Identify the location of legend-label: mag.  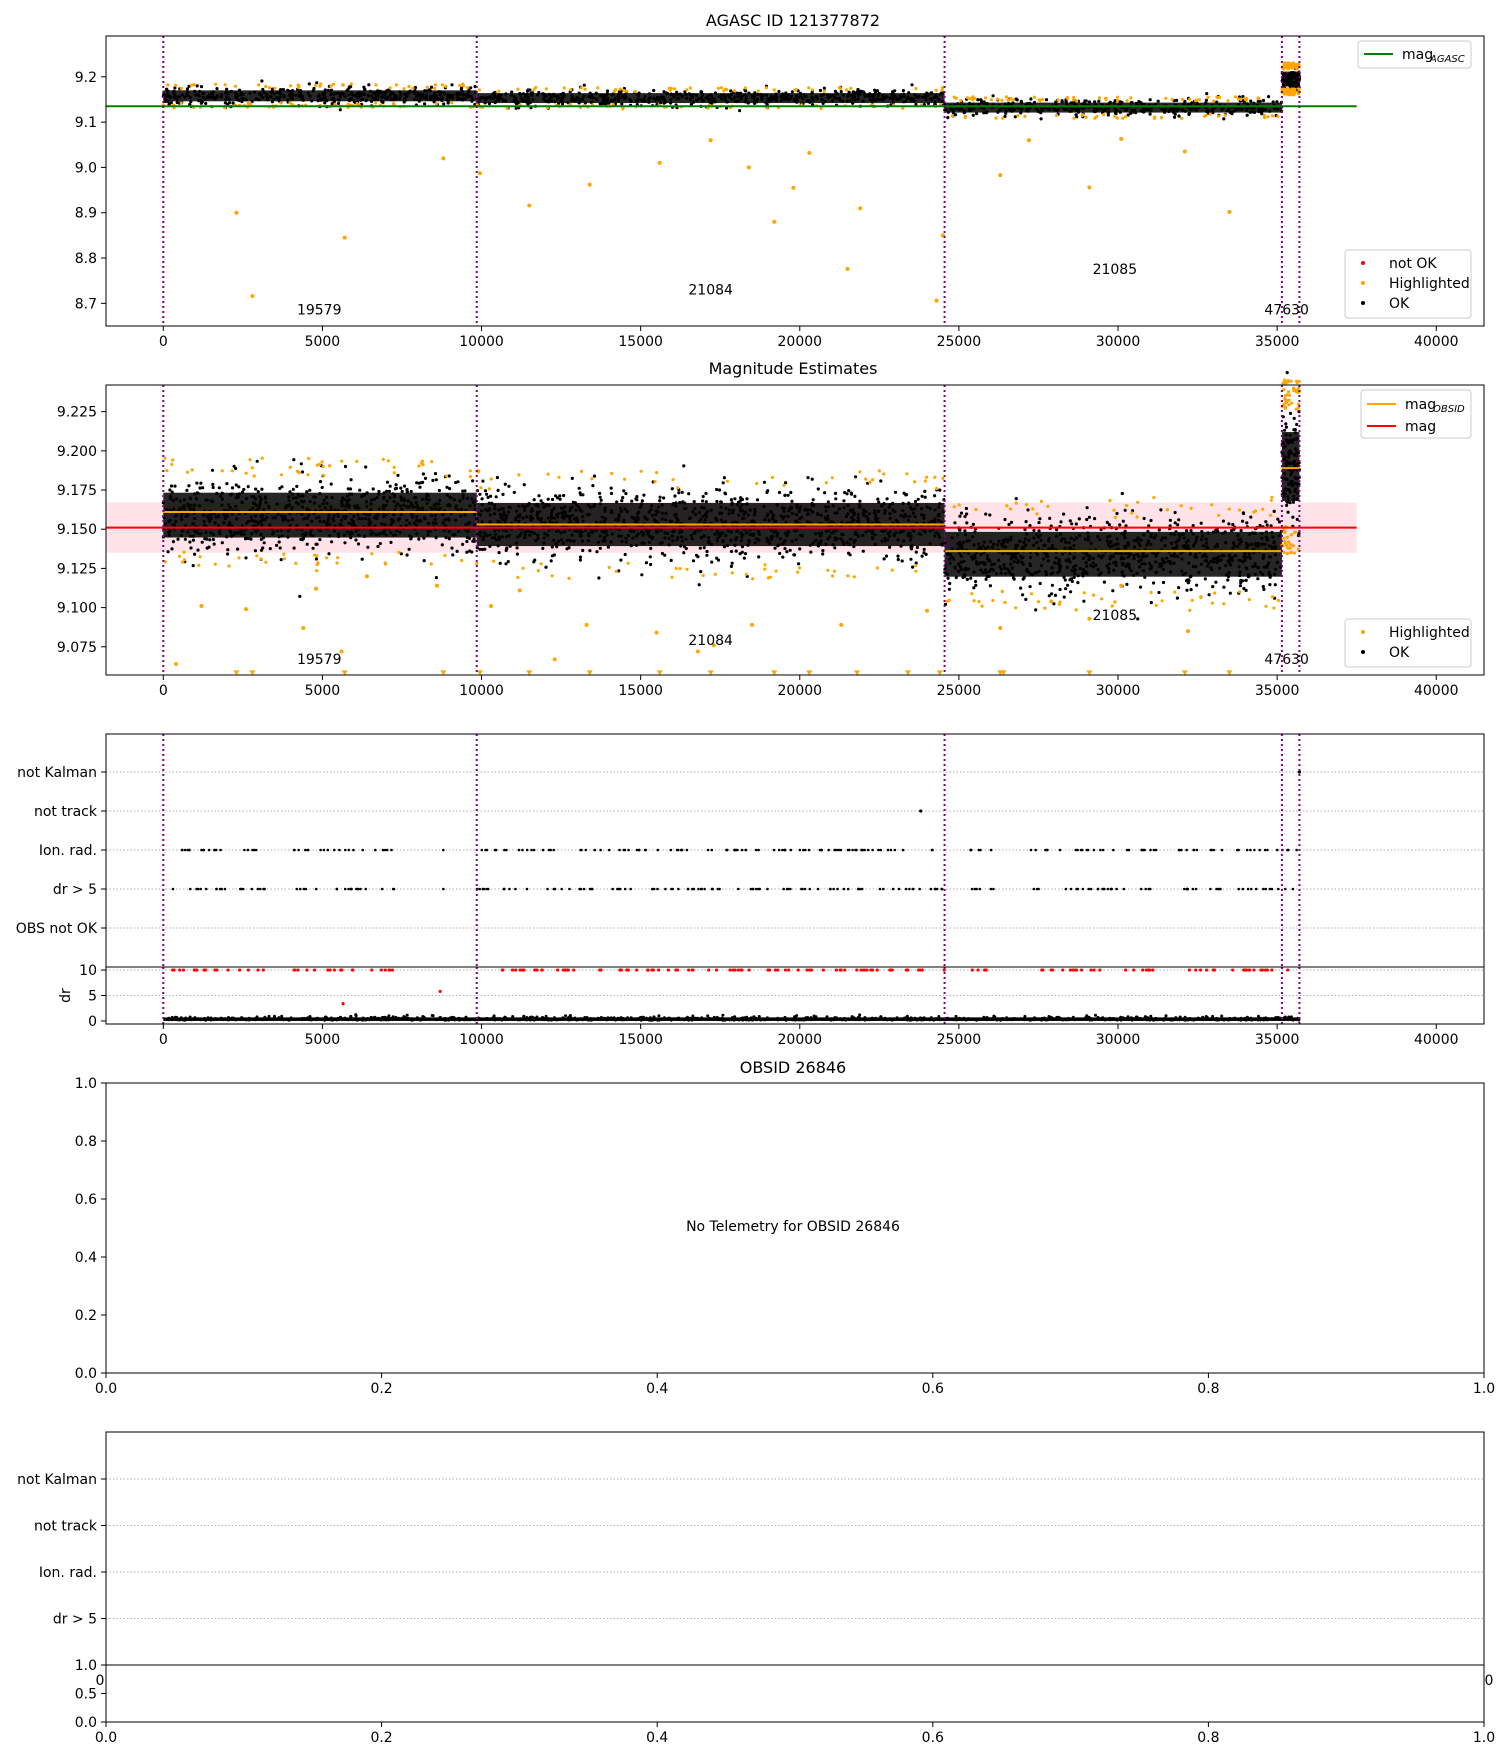
(1417, 55).